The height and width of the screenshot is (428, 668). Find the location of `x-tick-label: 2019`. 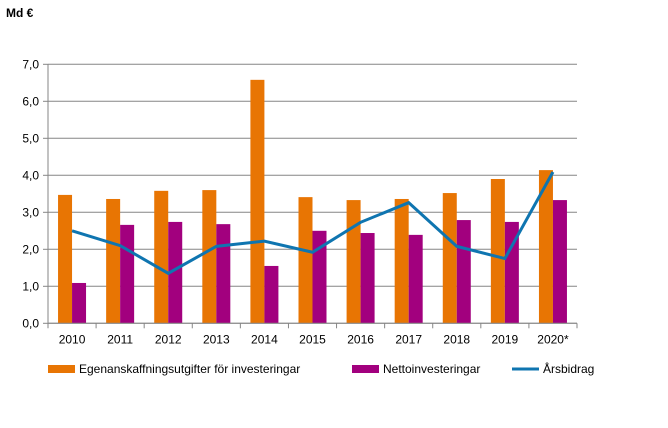

x-tick-label: 2019 is located at coordinates (505, 339).